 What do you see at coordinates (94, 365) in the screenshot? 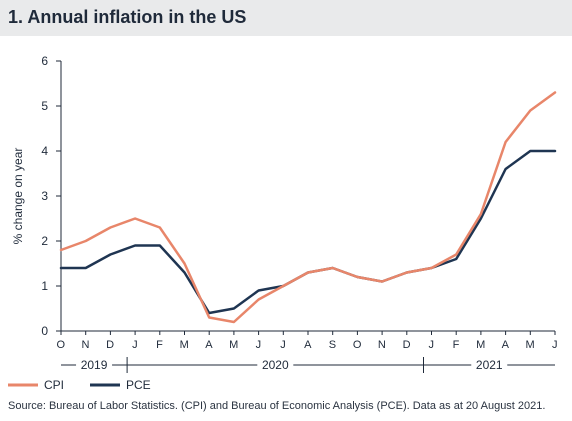
I see `year-label: 2019` at bounding box center [94, 365].